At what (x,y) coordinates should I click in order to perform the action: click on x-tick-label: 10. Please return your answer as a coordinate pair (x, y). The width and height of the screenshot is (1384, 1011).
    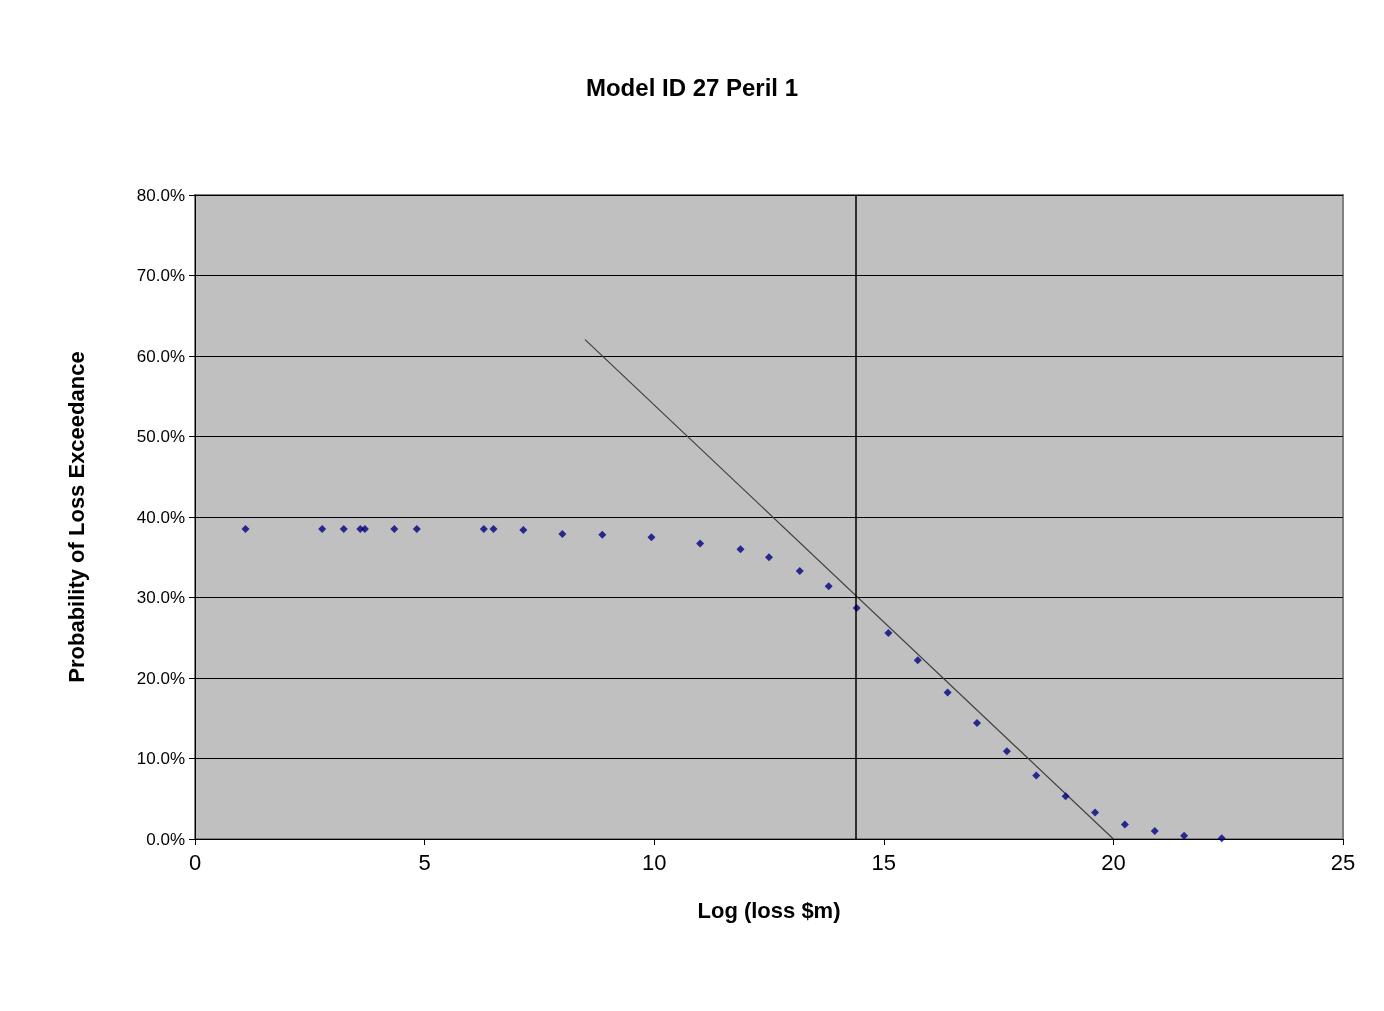
    Looking at the image, I should click on (654, 862).